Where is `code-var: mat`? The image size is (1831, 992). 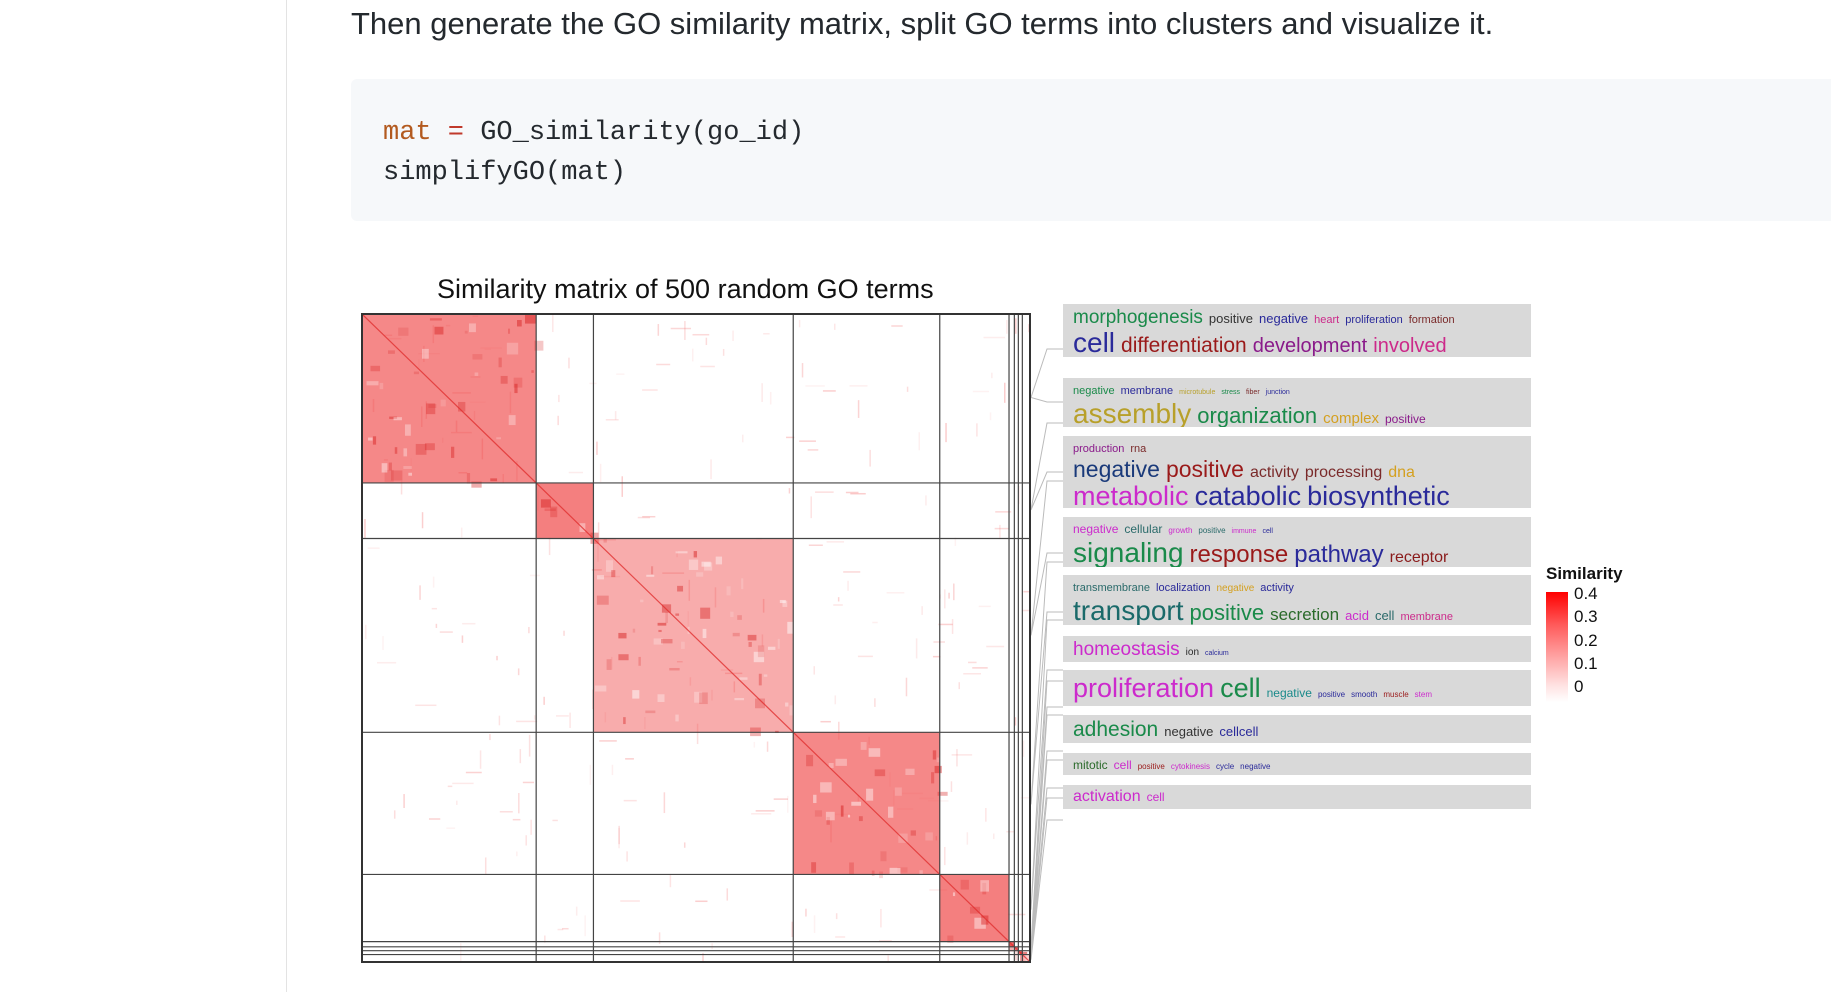 code-var: mat is located at coordinates (407, 133).